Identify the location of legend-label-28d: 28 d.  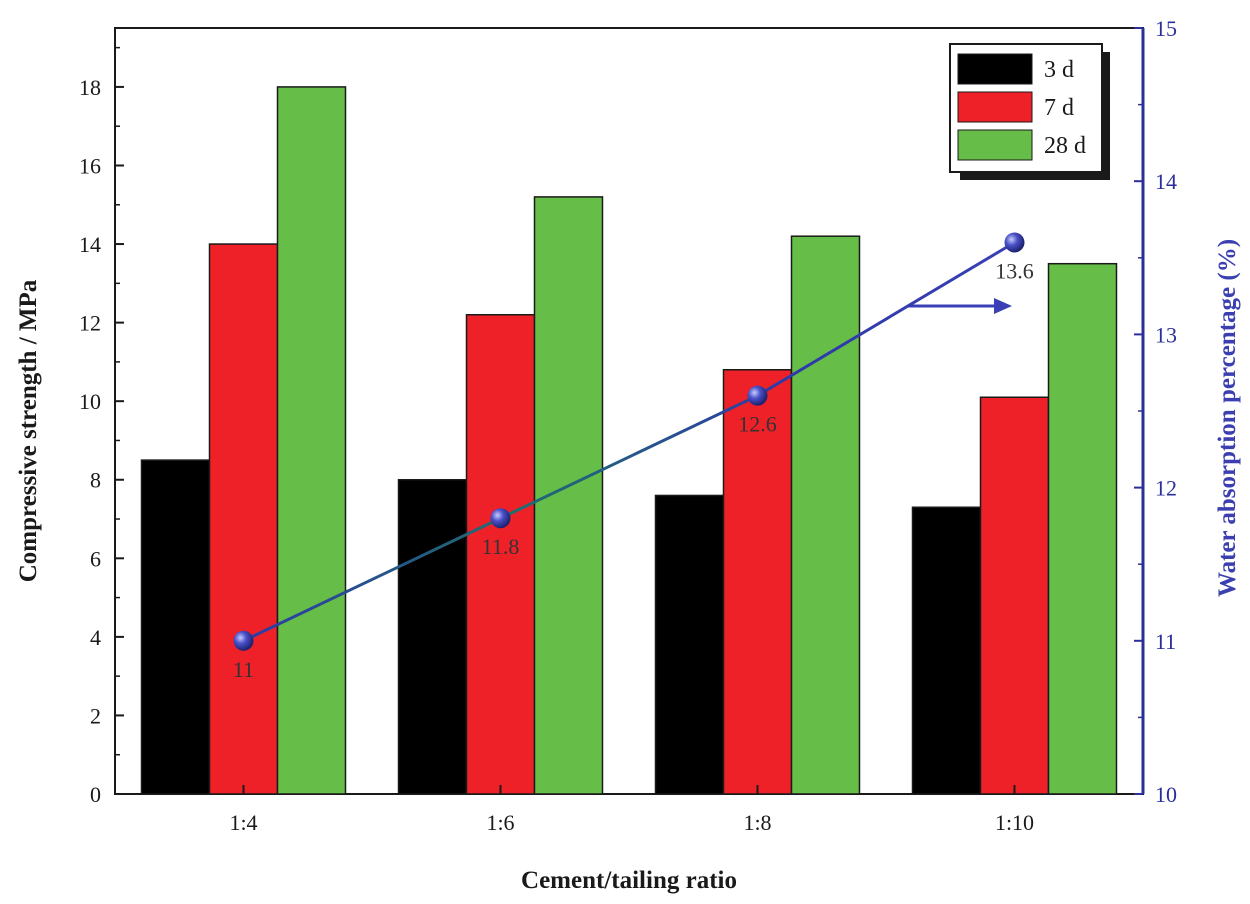
(1065, 146).